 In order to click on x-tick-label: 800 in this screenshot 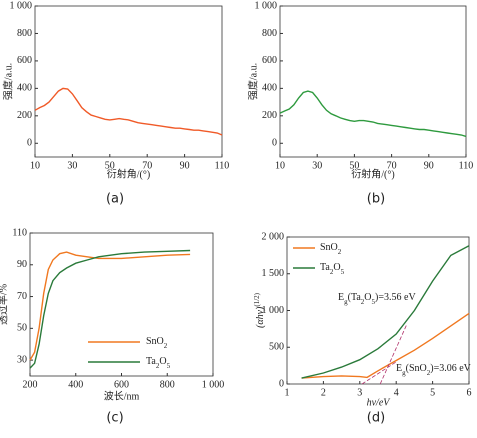, I will do `click(167, 384)`.